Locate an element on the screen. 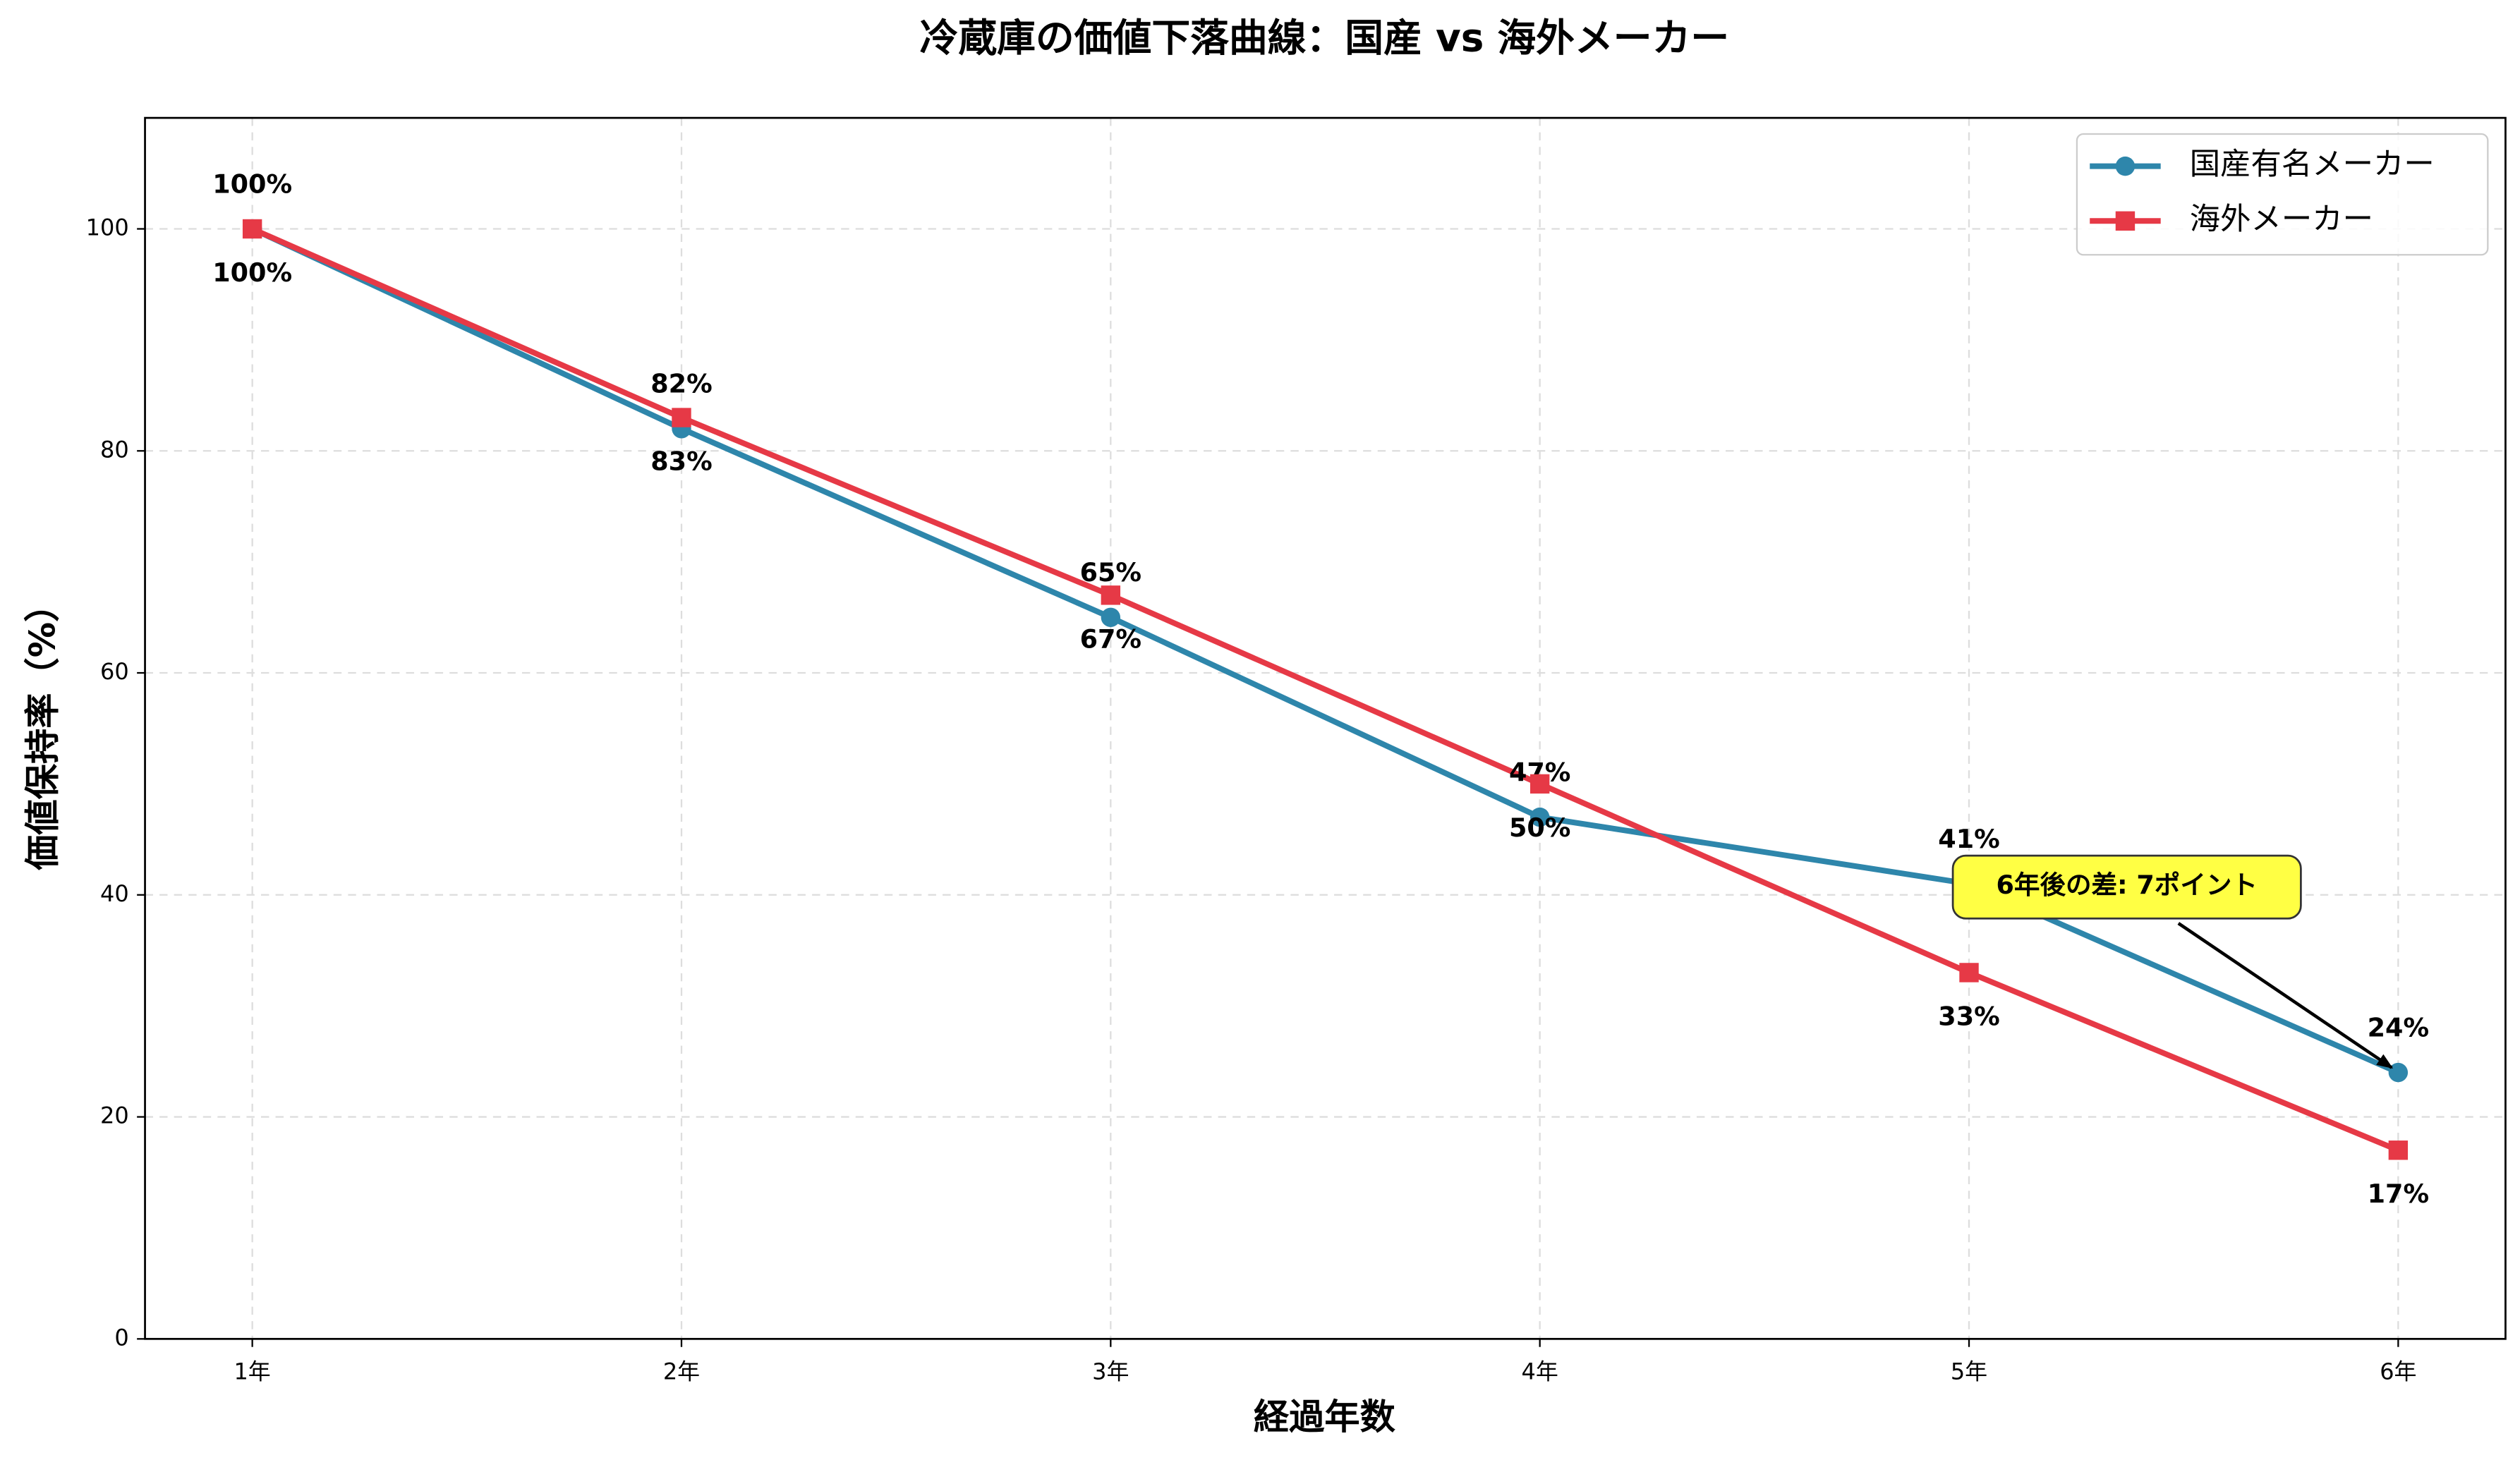 Image resolution: width=2520 pixels, height=1460 pixels. x-tick-label: 3年 is located at coordinates (1111, 1371).